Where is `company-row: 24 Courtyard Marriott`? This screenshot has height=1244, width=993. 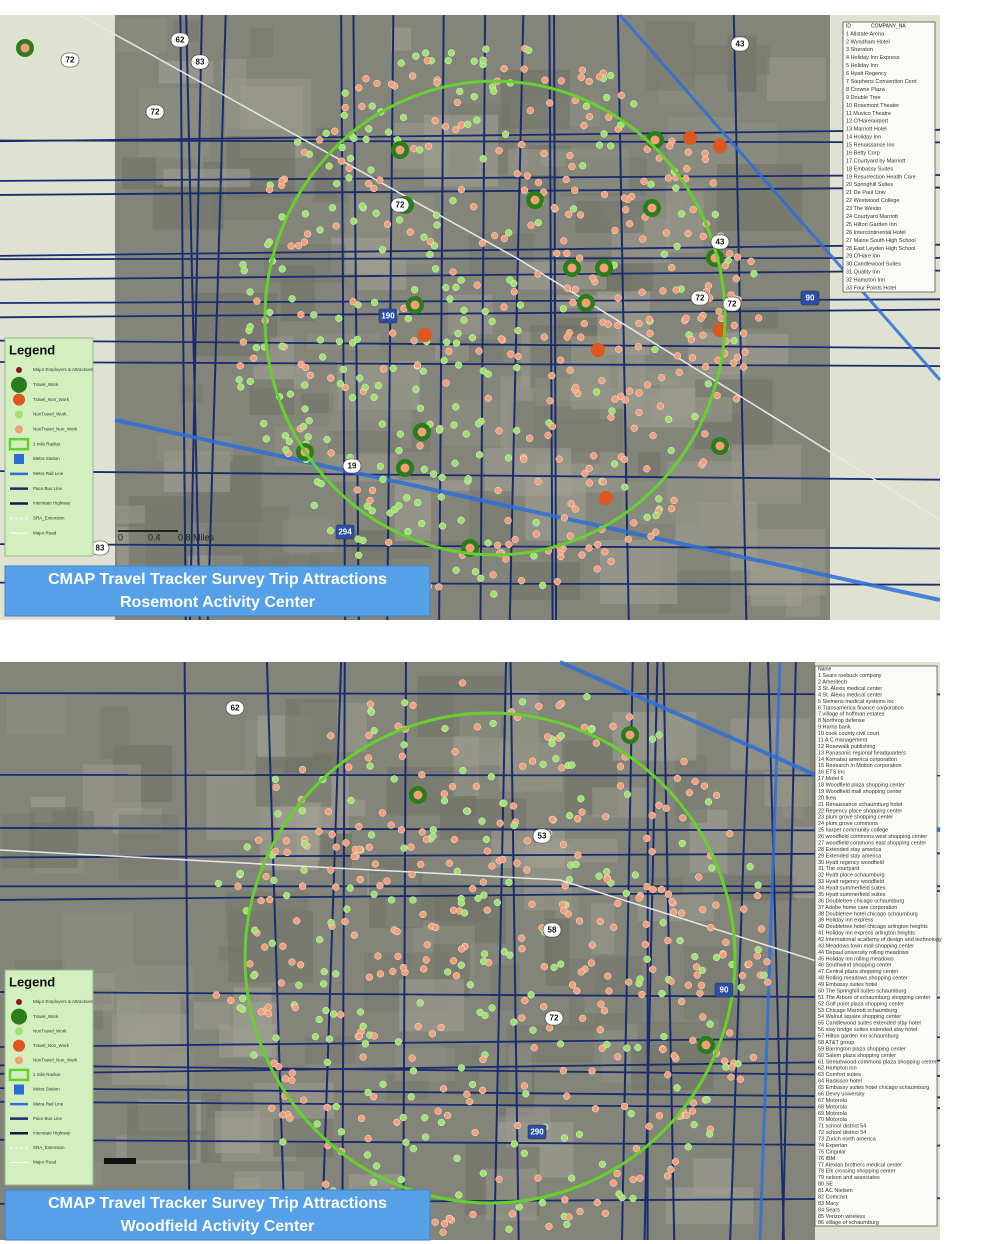 company-row: 24 Courtyard Marriott is located at coordinates (872, 217).